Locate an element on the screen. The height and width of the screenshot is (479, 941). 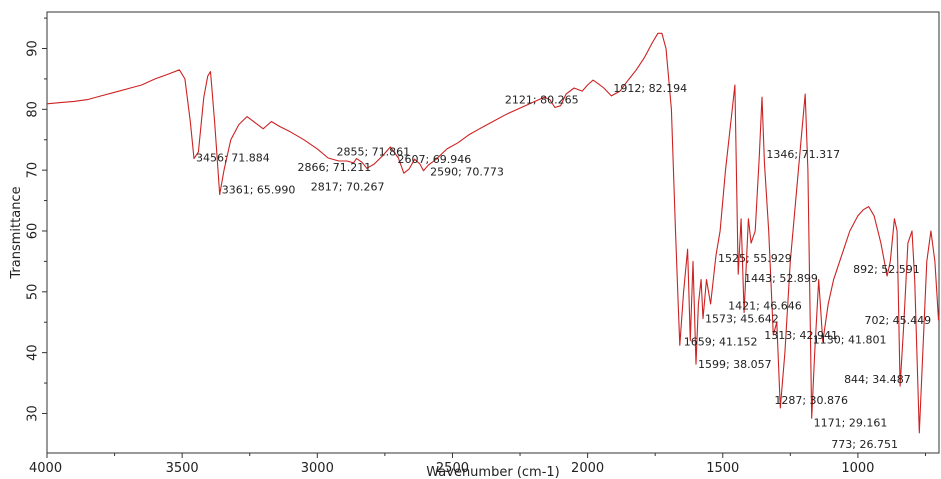
peak-label: 1313; 42.941 is located at coordinates (801, 335).